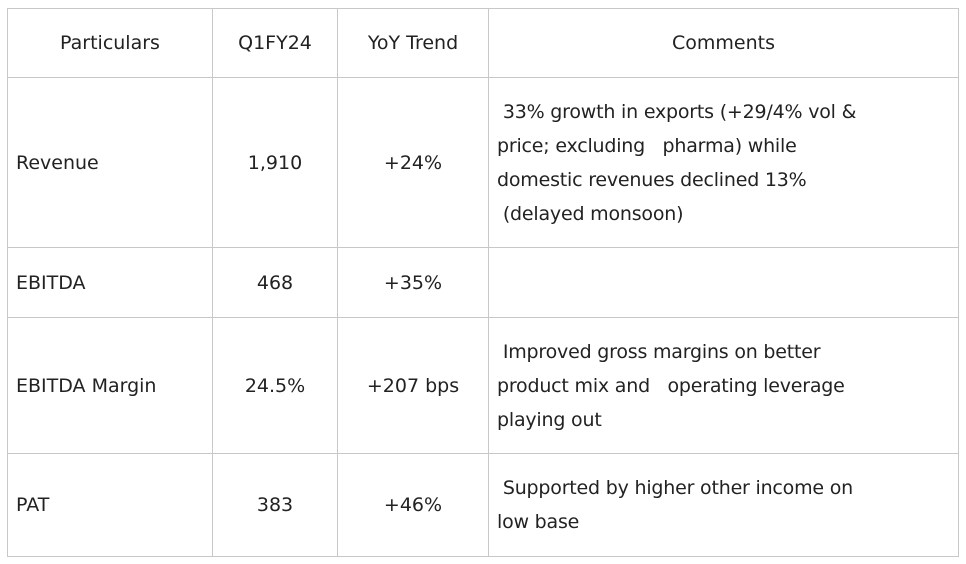 This screenshot has width=966, height=564. What do you see at coordinates (677, 111) in the screenshot?
I see `comment-line: 33% growth in exports (+29/4% vol &` at bounding box center [677, 111].